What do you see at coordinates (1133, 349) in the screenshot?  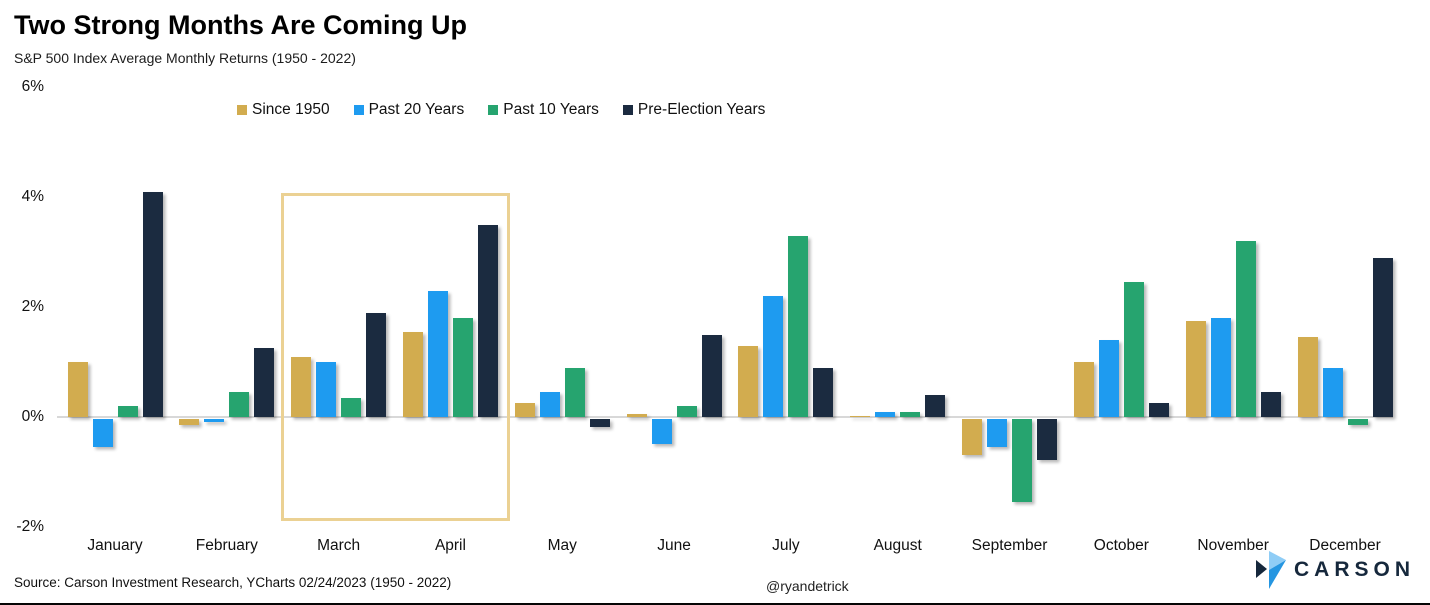 I see `bar-october-past-10-years` at bounding box center [1133, 349].